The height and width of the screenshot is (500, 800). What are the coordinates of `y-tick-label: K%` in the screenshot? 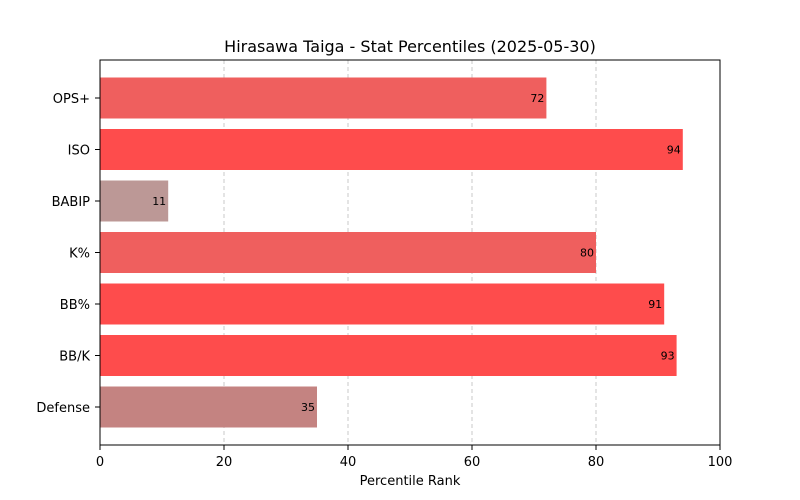 It's located at (79, 254).